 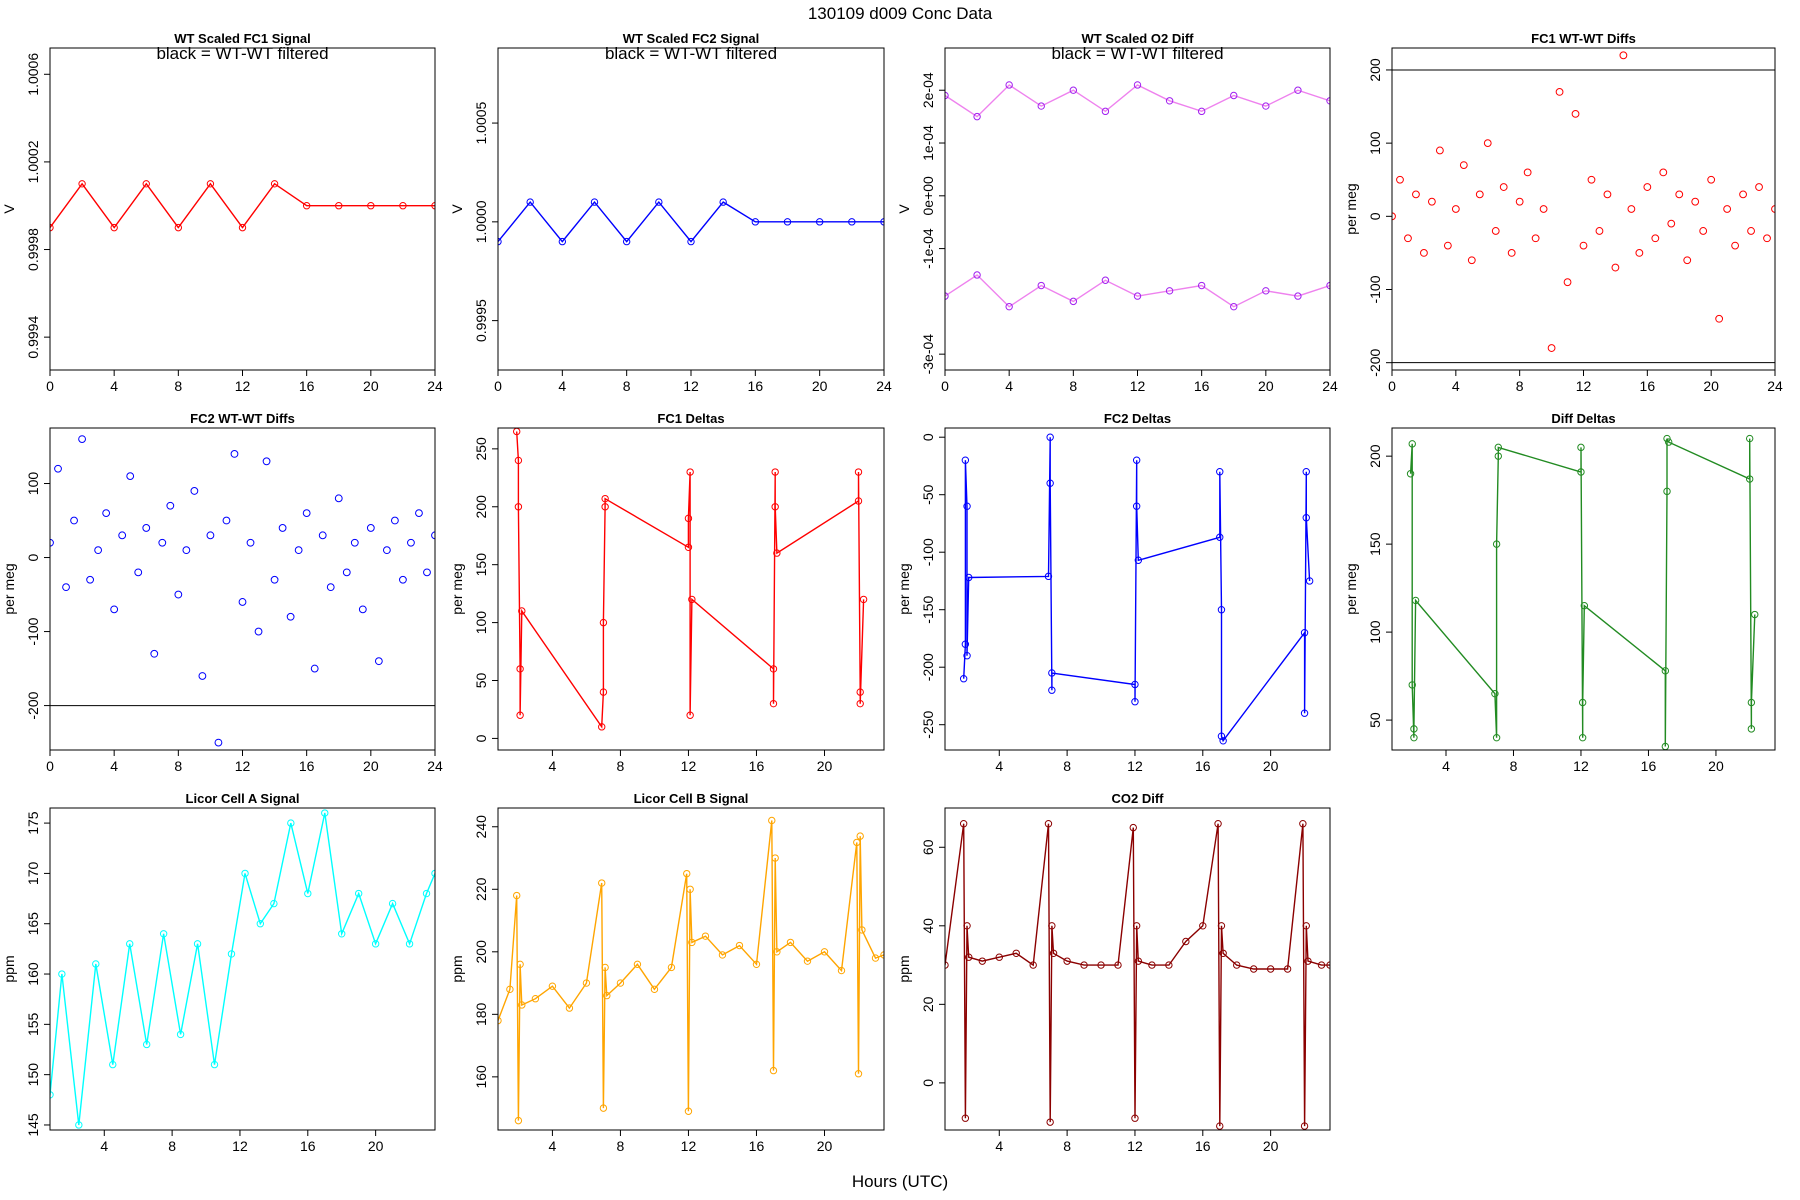 I want to click on y-tick-label: 220, so click(x=481, y=889).